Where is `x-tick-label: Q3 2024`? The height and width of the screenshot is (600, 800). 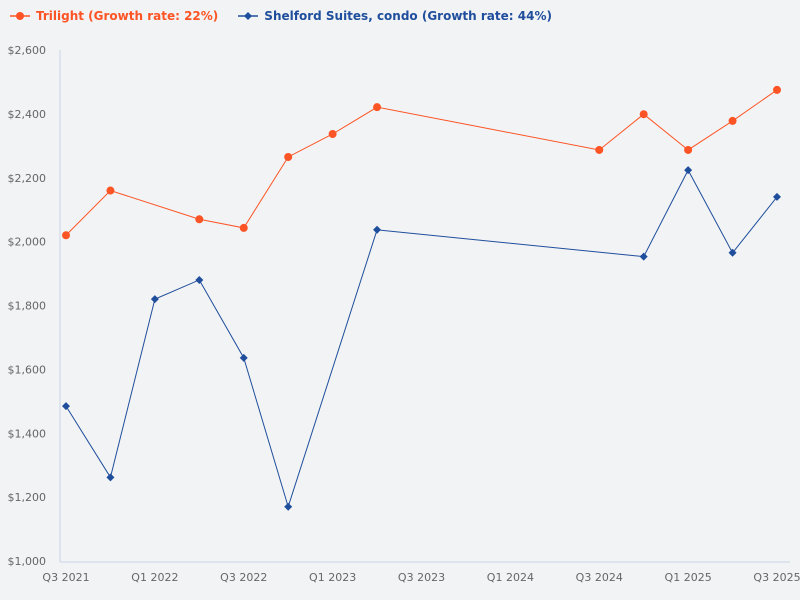 x-tick-label: Q3 2024 is located at coordinates (599, 577).